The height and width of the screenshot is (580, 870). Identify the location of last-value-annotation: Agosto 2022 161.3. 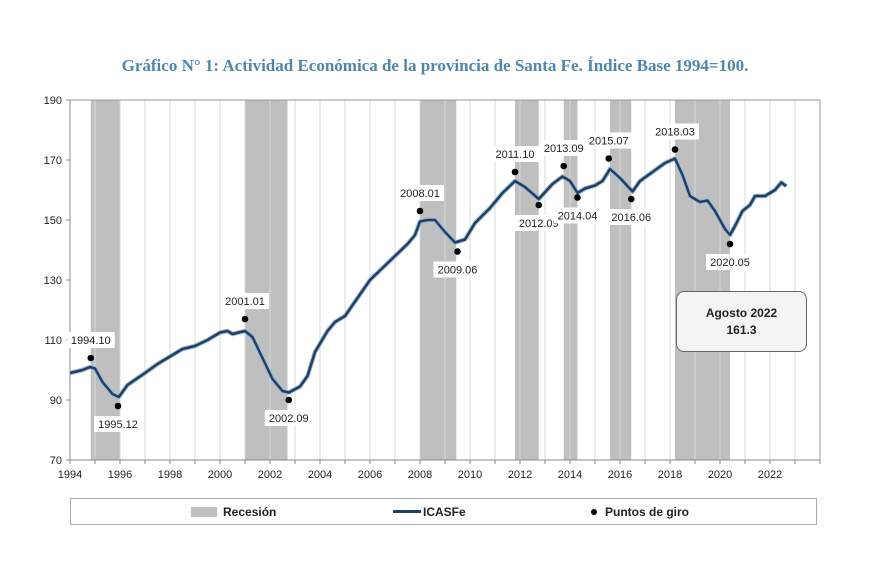
(741, 321).